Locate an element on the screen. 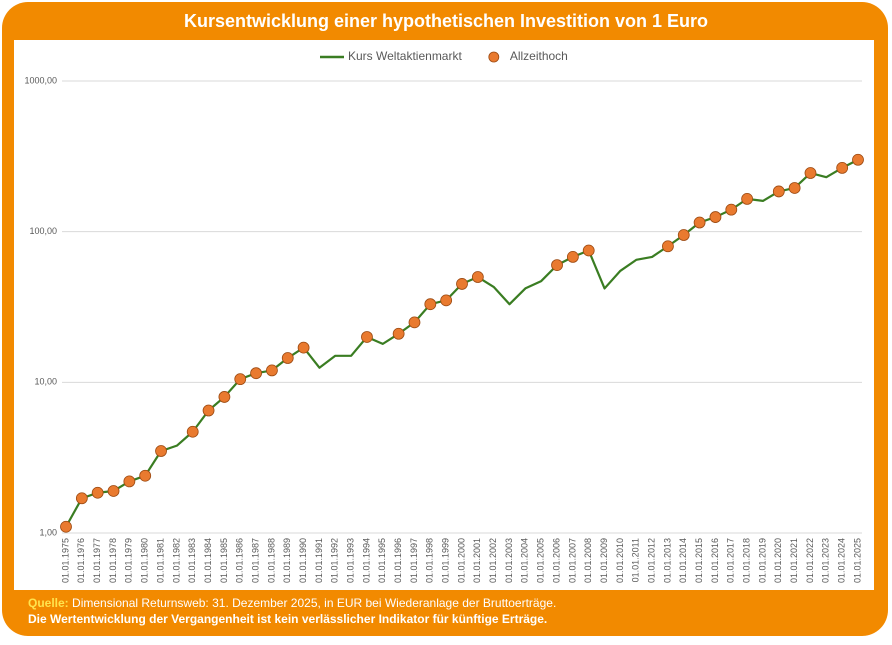 Image resolution: width=892 pixels, height=645 pixels. x-tick-label: 01.01.2025 is located at coordinates (857, 560).